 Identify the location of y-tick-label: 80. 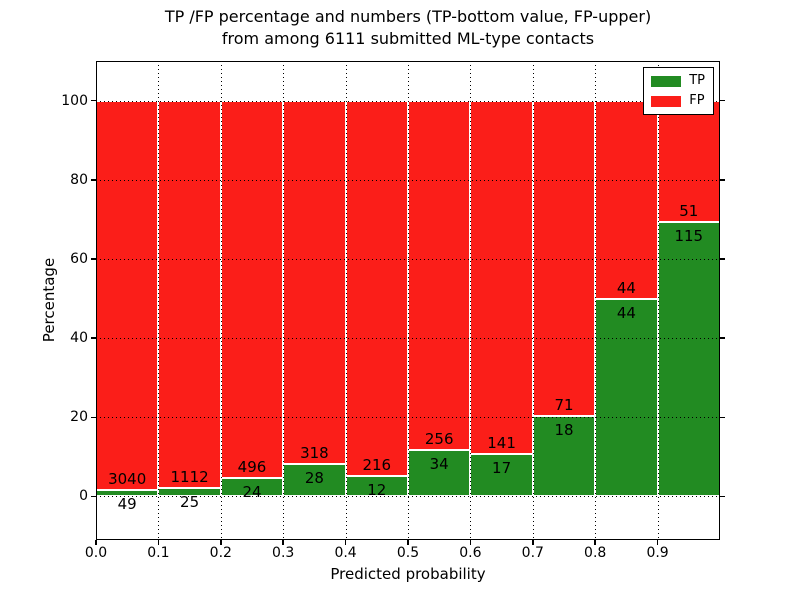
(79, 179).